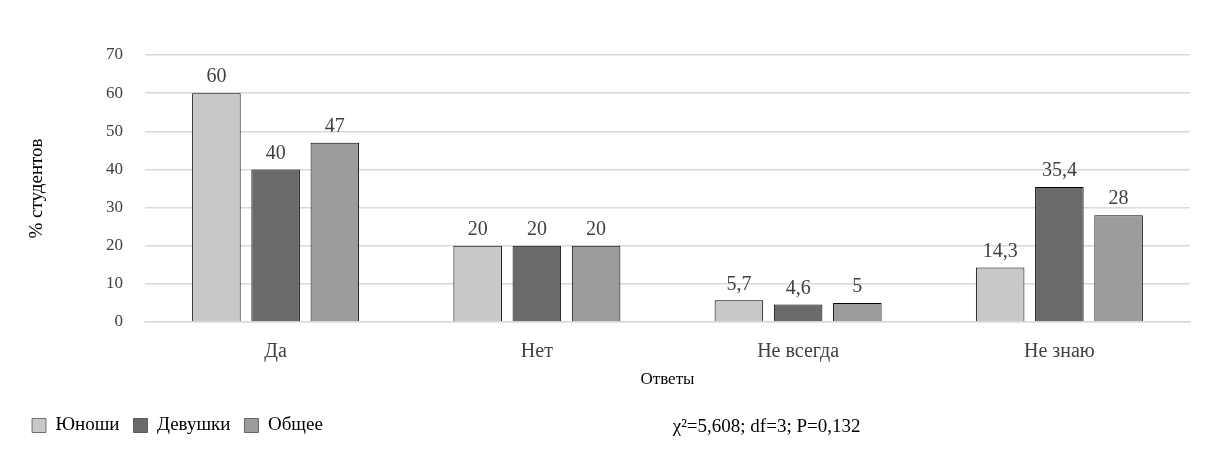 The width and height of the screenshot is (1213, 455). Describe the element at coordinates (295, 424) in the screenshot. I see `legend-label: Общее` at that location.